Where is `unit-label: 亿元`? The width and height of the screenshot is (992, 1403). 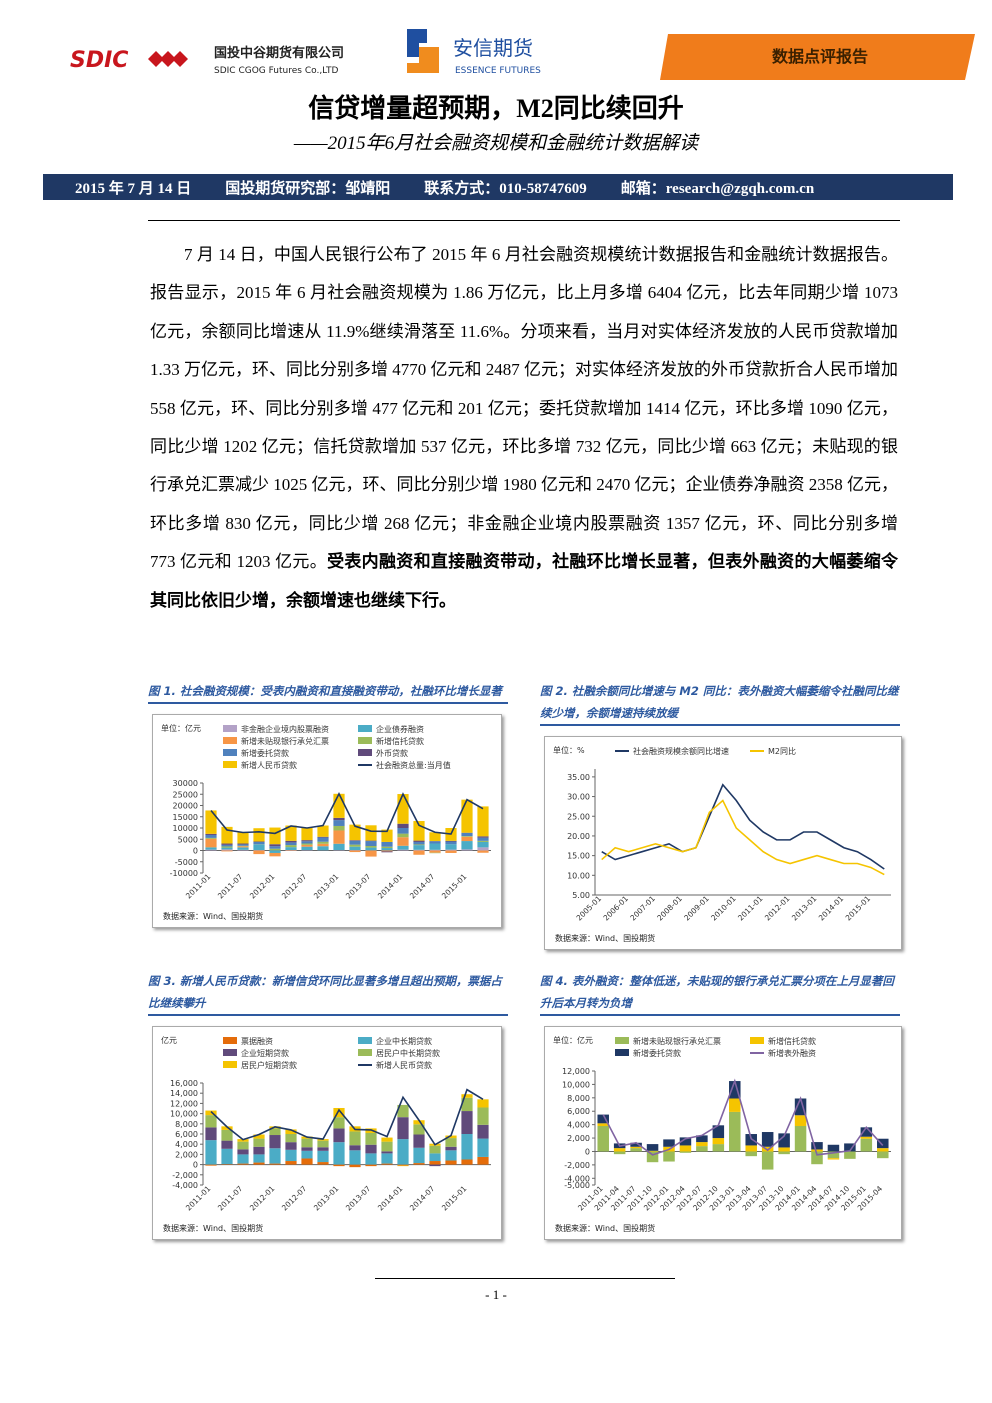 unit-label: 亿元 is located at coordinates (169, 1040).